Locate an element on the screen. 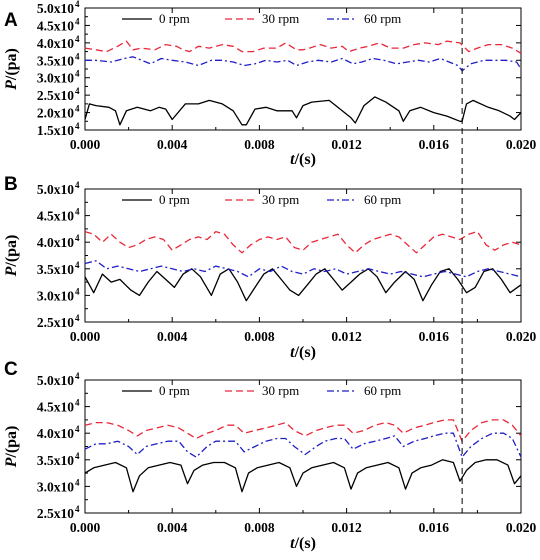 Image resolution: width=540 pixels, height=560 pixels. panel-letter: A is located at coordinates (11, 20).